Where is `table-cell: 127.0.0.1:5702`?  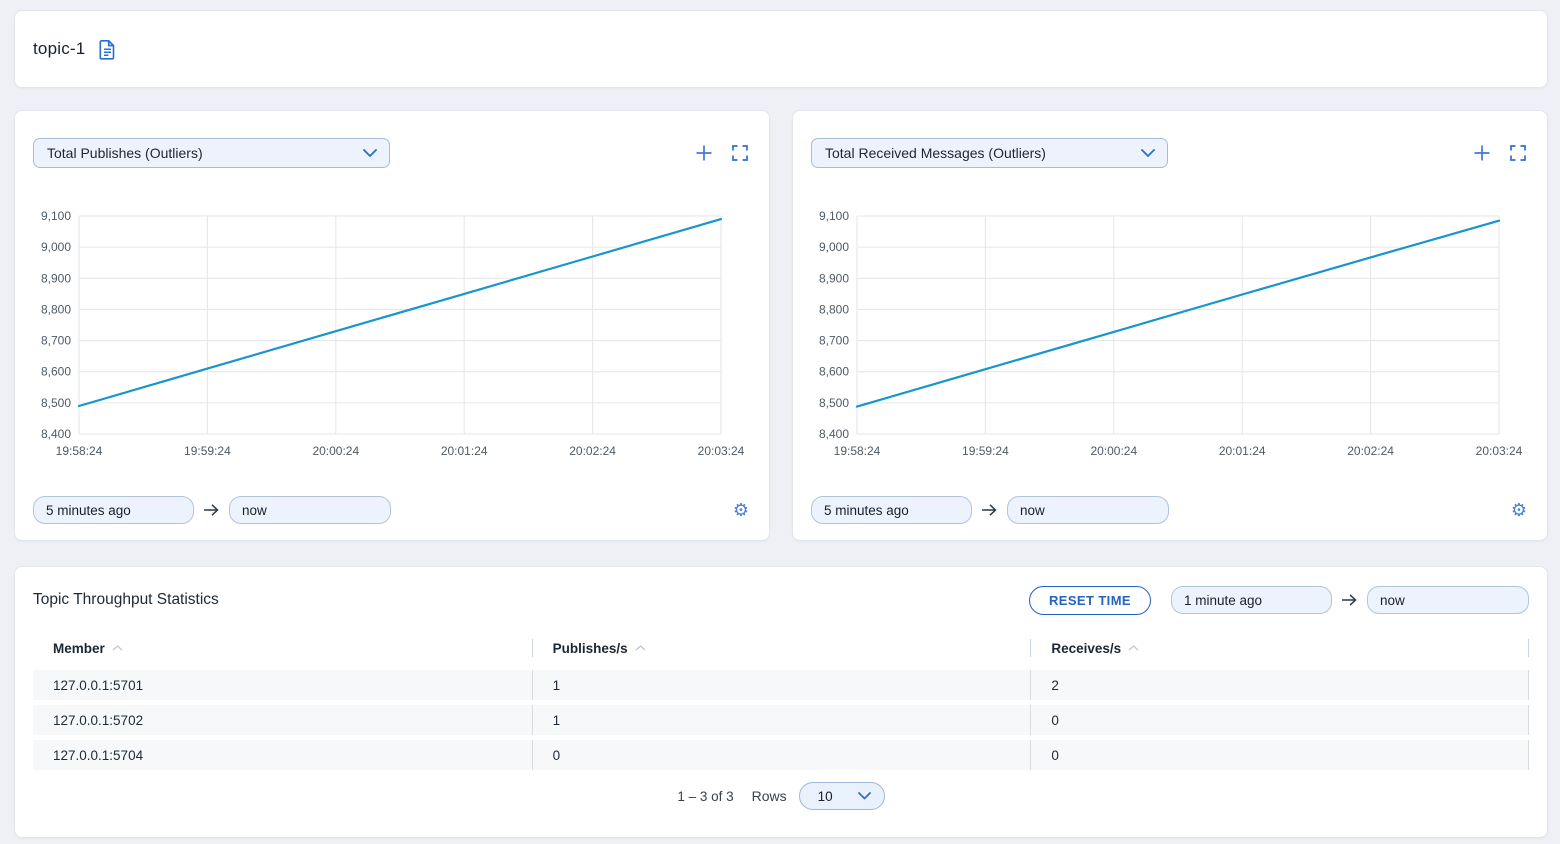
table-cell: 127.0.0.1:5702 is located at coordinates (98, 720).